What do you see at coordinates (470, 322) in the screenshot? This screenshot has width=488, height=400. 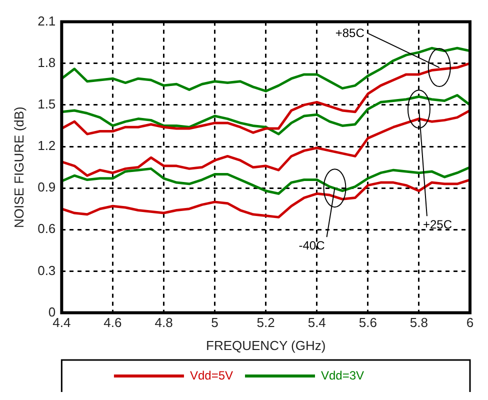 I see `x-tick-label: 6` at bounding box center [470, 322].